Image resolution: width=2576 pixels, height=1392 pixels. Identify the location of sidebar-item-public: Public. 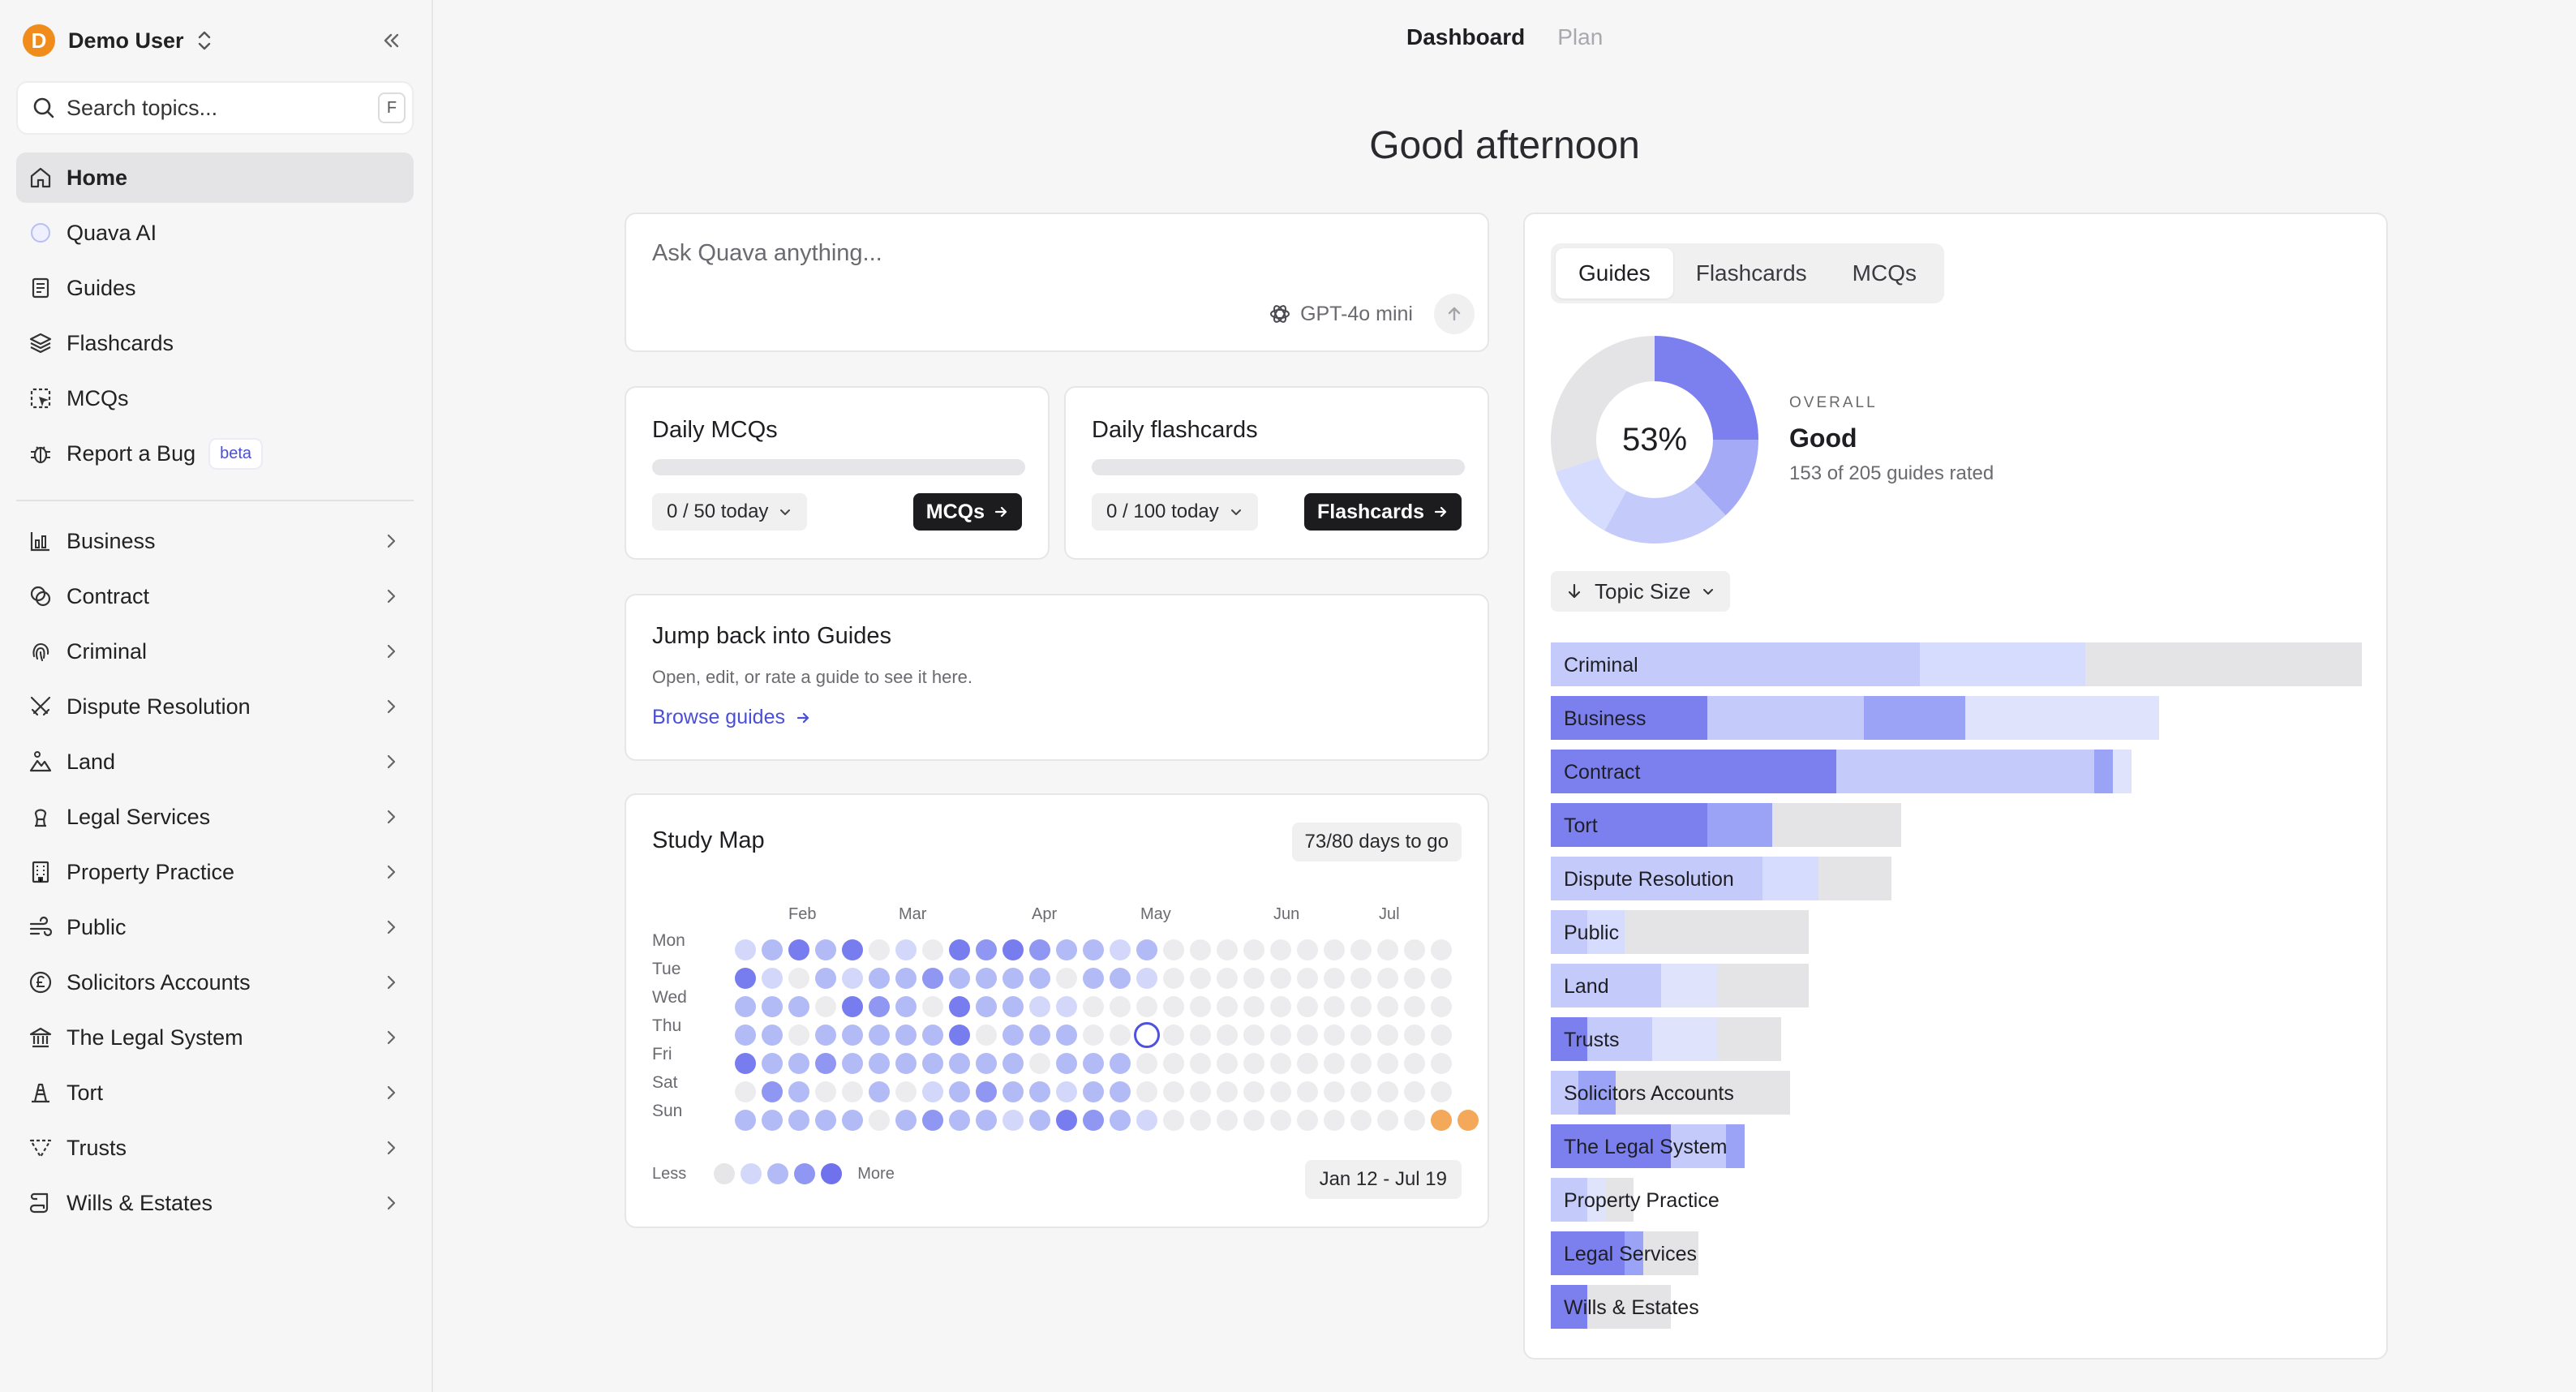
(215, 927).